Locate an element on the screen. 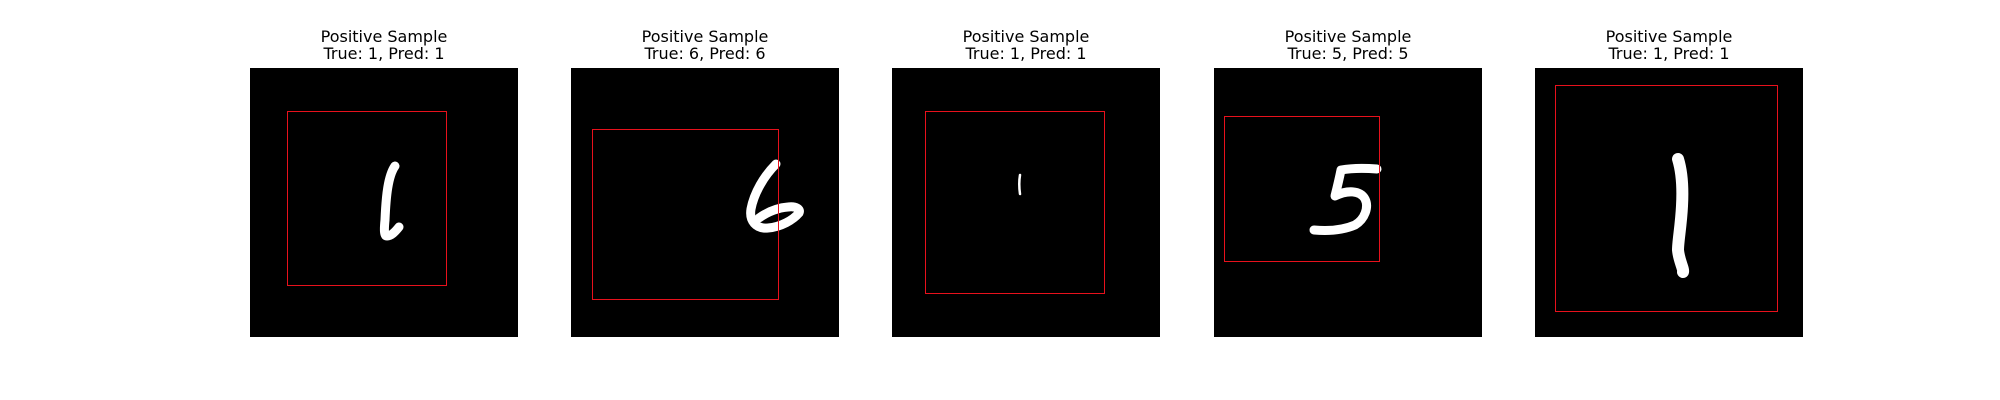 This screenshot has height=400, width=2000. panel-title: Positive Sample True: 5, Pred: 5 is located at coordinates (1348, 45).